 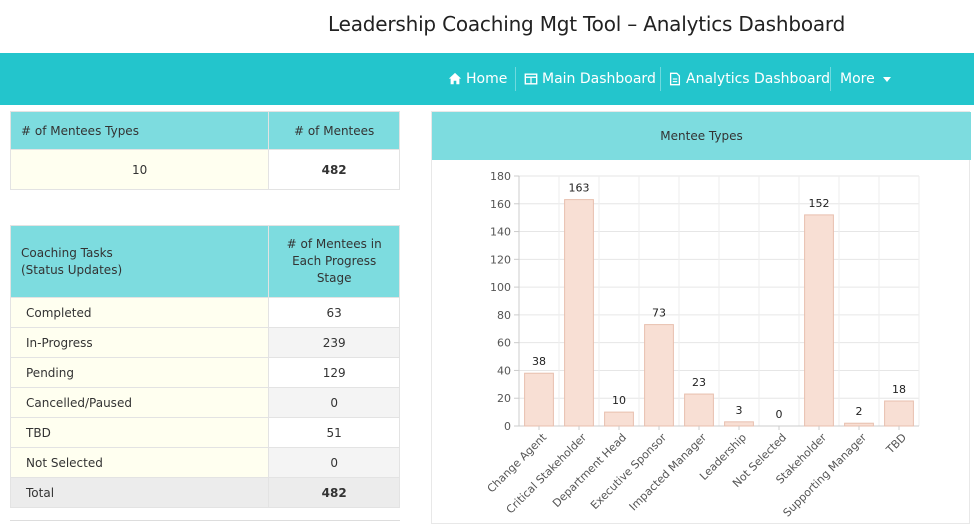 I want to click on y-tick-label: 160, so click(x=500, y=204).